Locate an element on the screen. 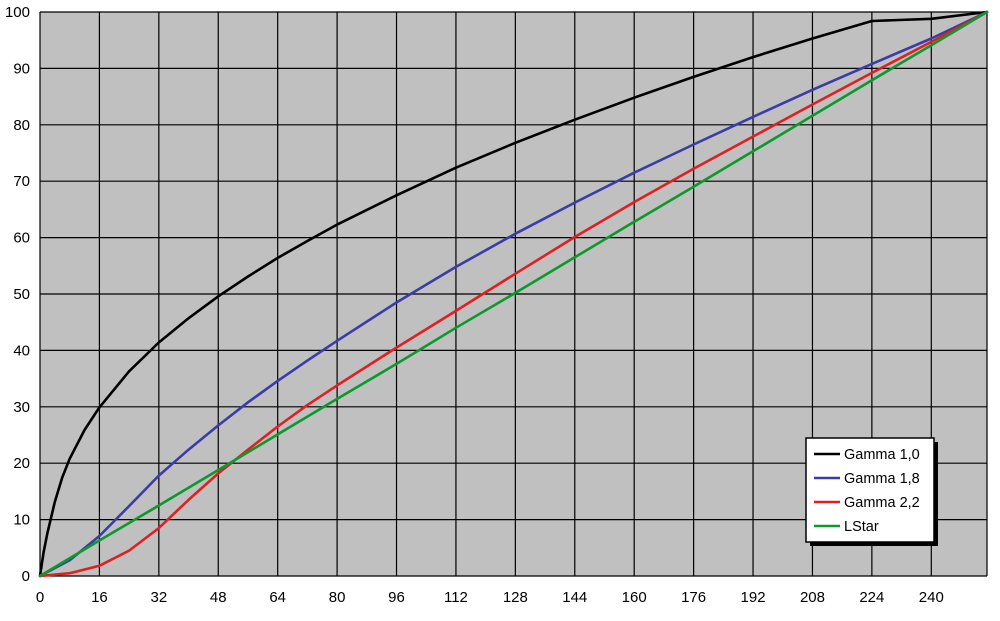  x-tick-label-112: 112 is located at coordinates (456, 597).